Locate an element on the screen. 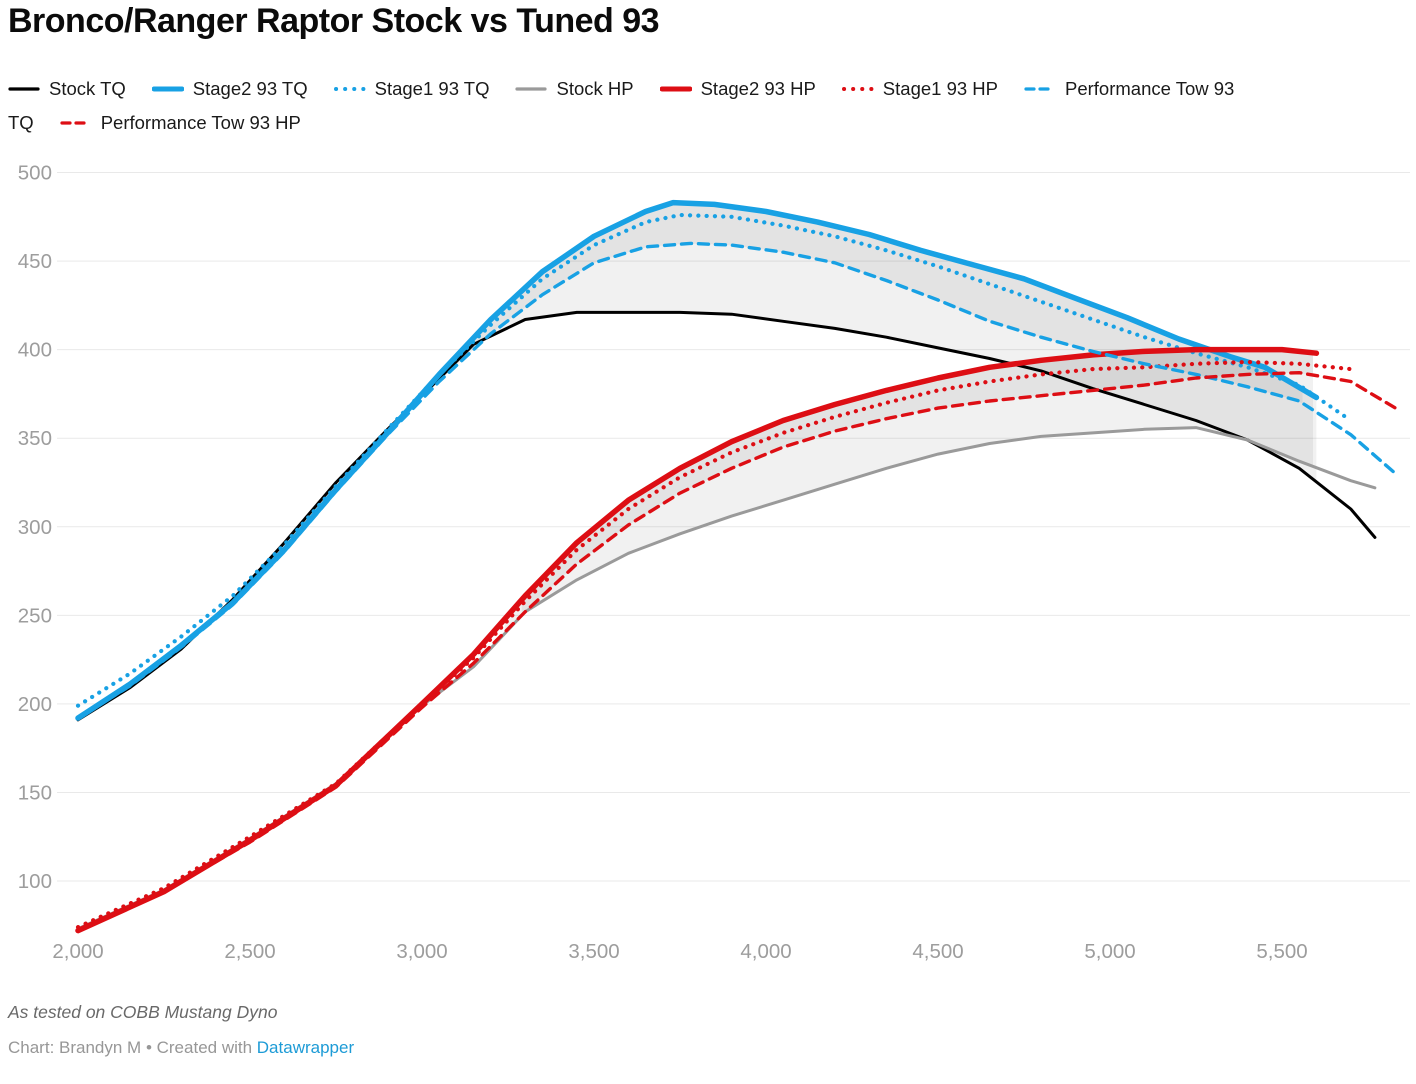  chart-title: Bronco/Ranger Raptor Stock vs Tuned 93 is located at coordinates (334, 21).